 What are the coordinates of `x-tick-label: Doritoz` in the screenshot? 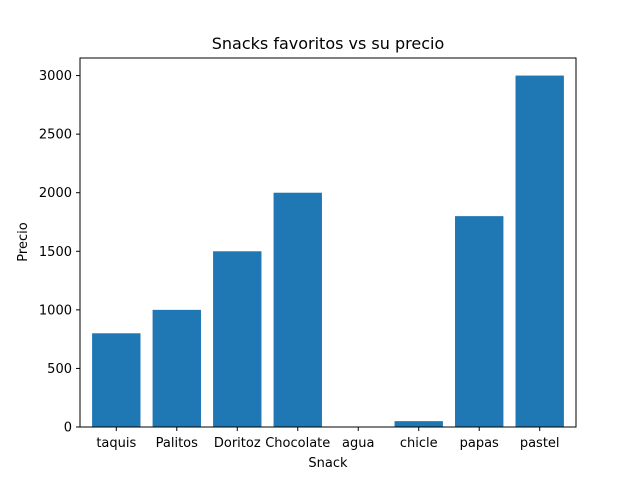 It's located at (237, 443).